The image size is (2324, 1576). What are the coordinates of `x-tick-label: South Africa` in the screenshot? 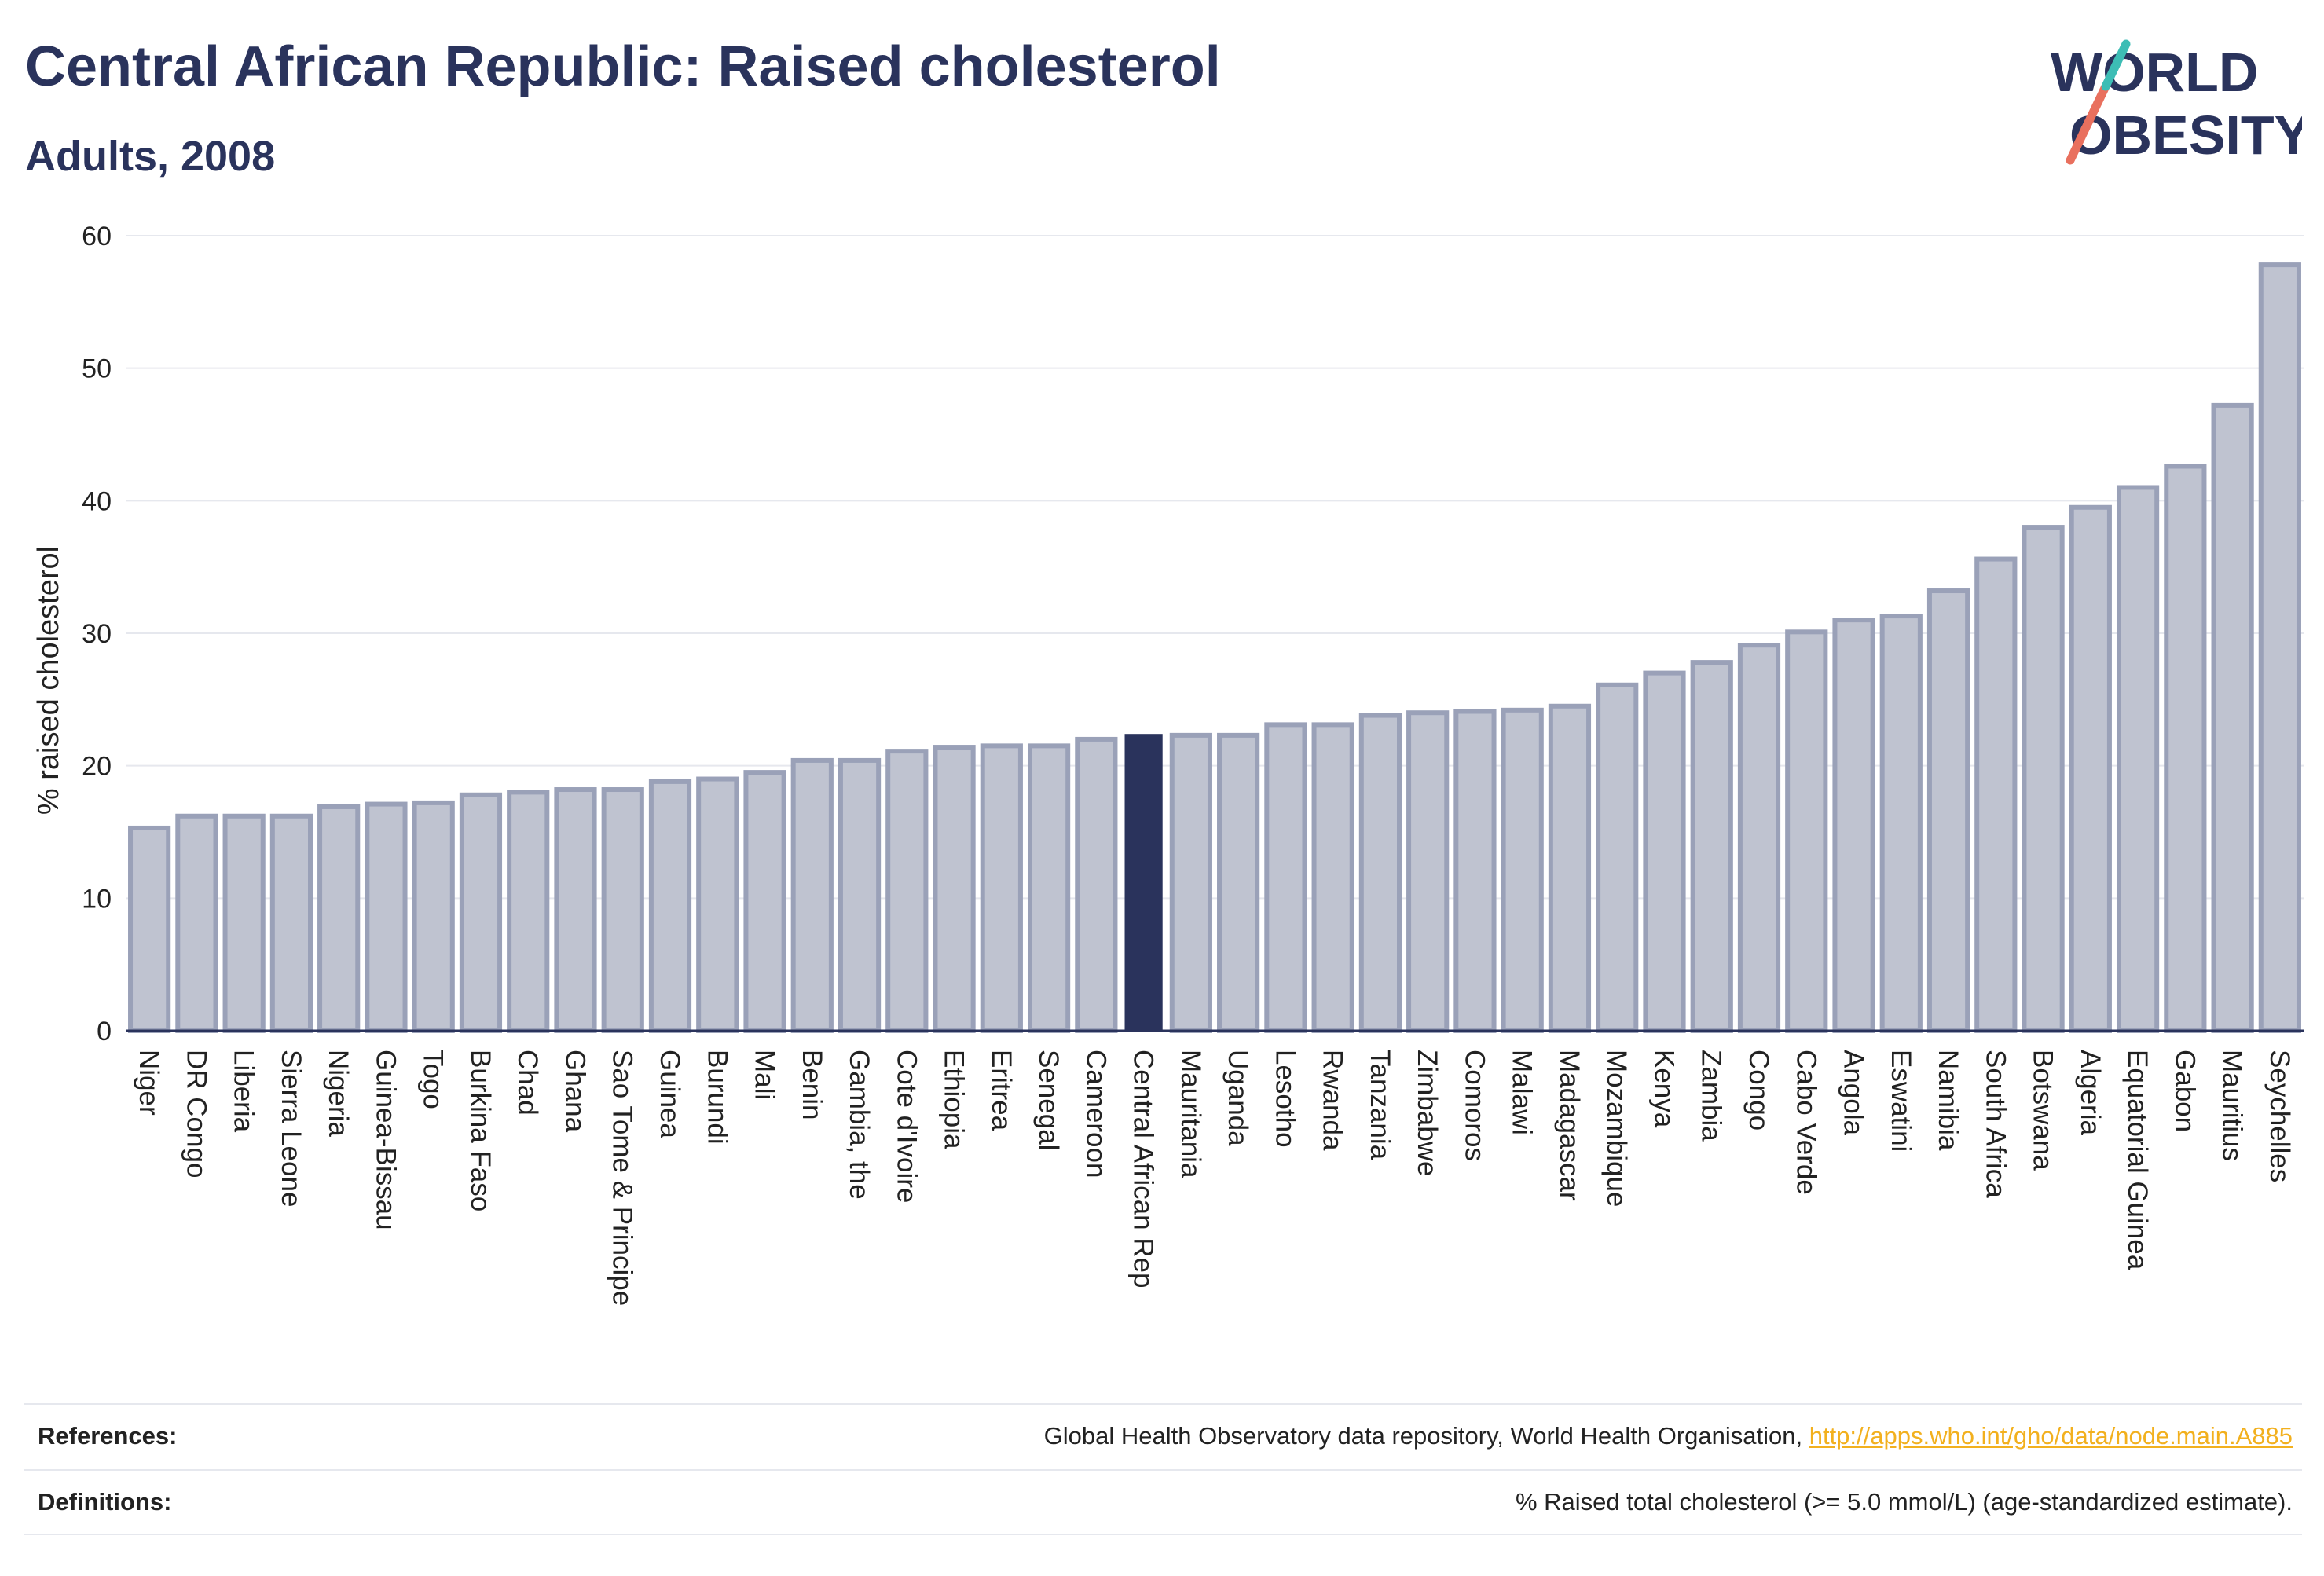 It's located at (1995, 1124).